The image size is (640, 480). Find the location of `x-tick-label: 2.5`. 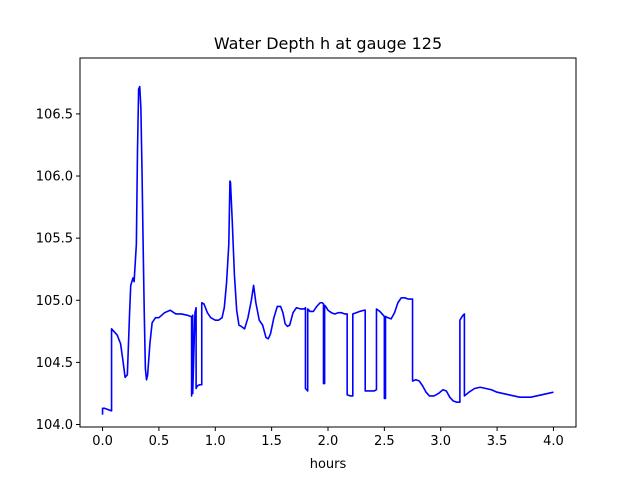

x-tick-label: 2.5 is located at coordinates (384, 441).